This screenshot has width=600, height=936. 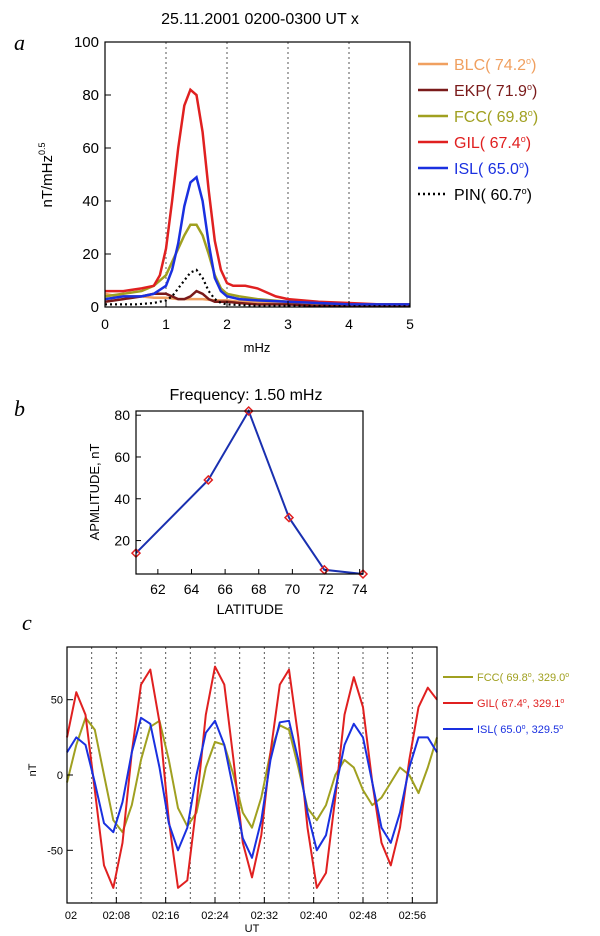 What do you see at coordinates (105, 324) in the screenshot?
I see `x-tick-label: 0` at bounding box center [105, 324].